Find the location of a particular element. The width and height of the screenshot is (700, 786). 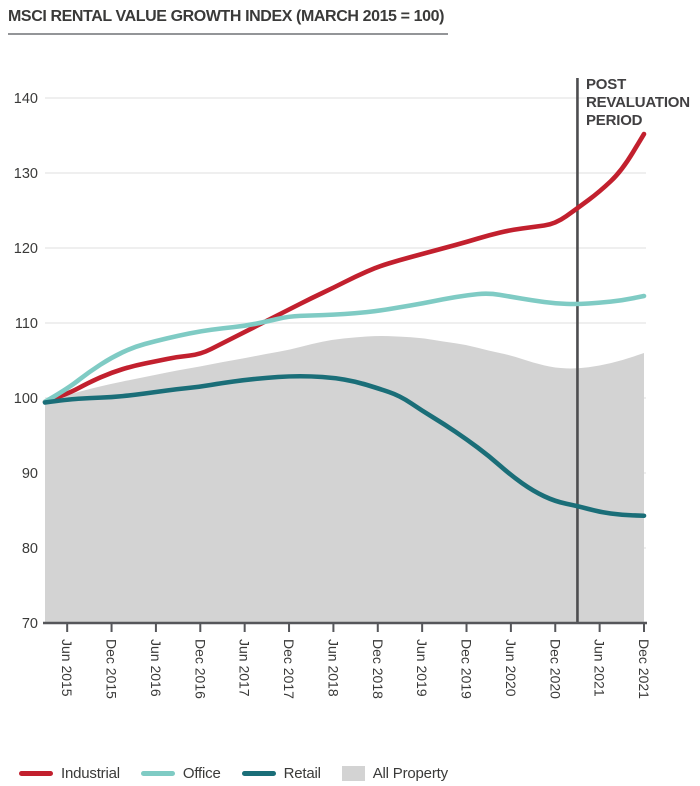

x-tick-label: Dec 2020 is located at coordinates (555, 669).